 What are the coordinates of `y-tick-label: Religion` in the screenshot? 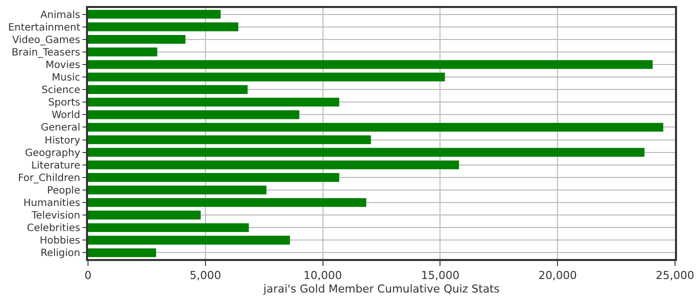 It's located at (60, 254).